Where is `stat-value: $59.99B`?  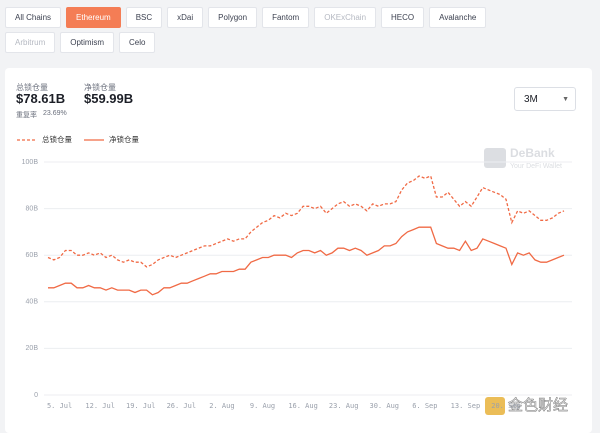 stat-value: $59.99B is located at coordinates (109, 98).